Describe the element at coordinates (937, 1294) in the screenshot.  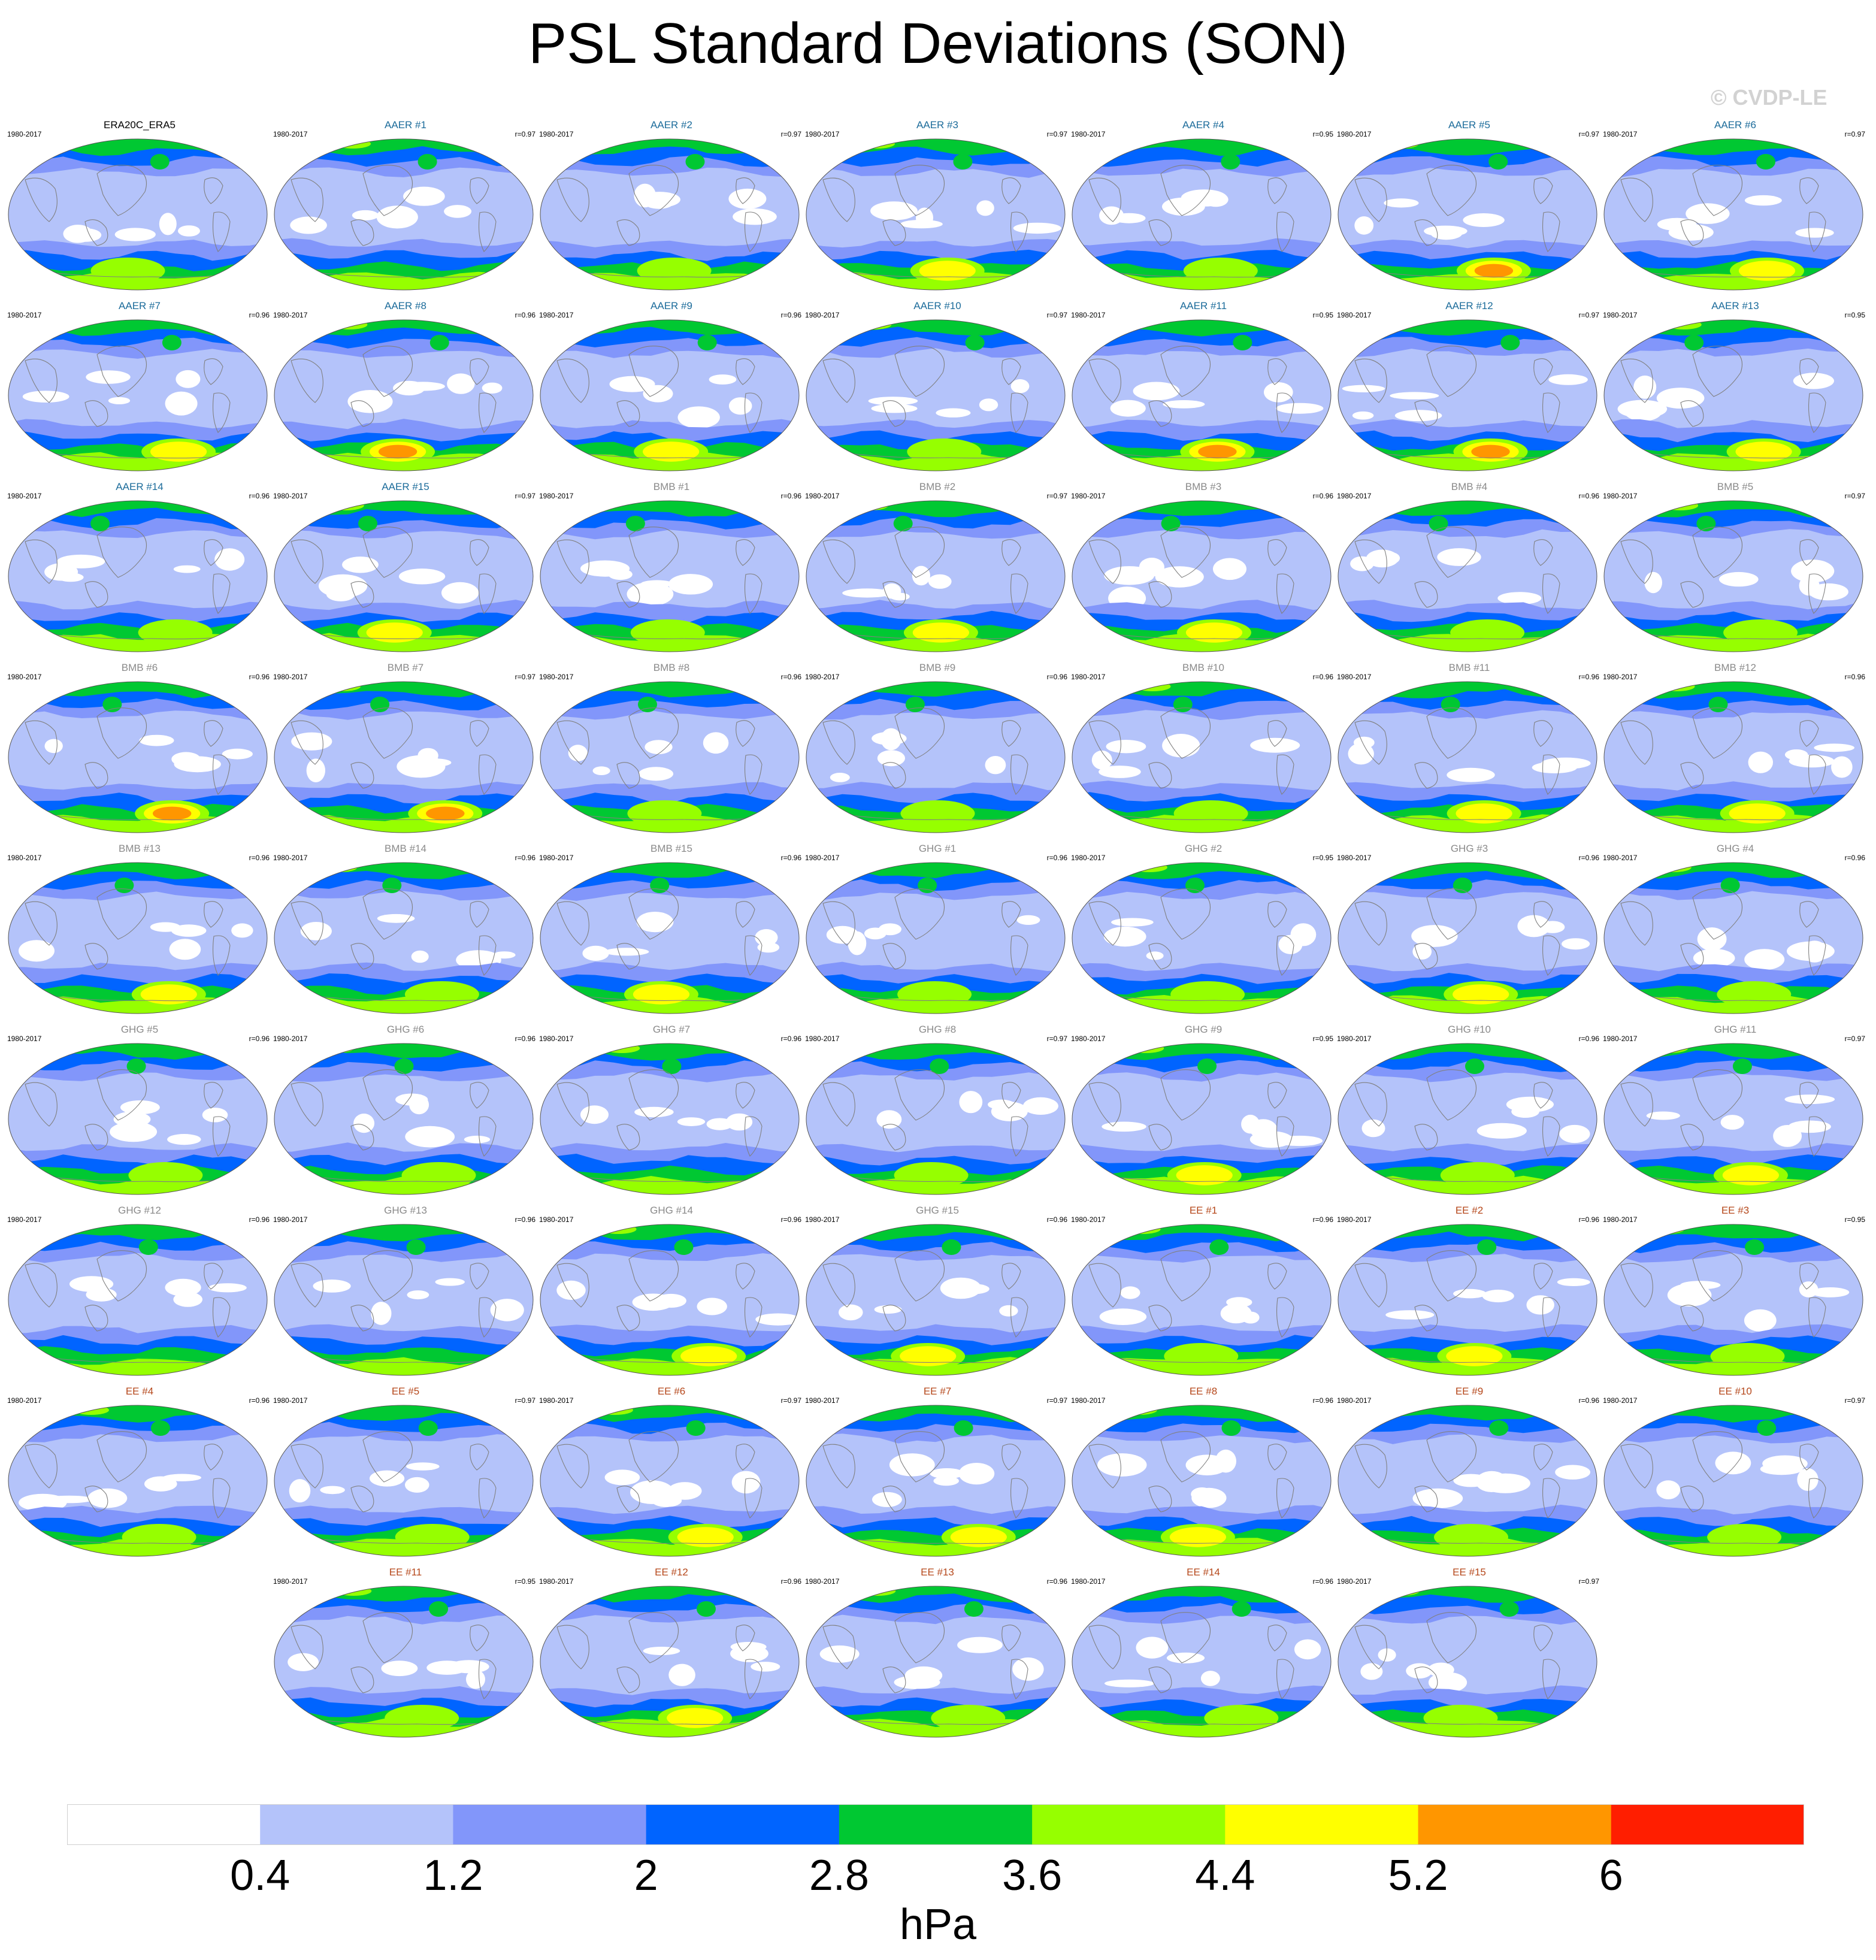
I see `map-panel: GHG #15 1980-2017 r=0.96` at that location.